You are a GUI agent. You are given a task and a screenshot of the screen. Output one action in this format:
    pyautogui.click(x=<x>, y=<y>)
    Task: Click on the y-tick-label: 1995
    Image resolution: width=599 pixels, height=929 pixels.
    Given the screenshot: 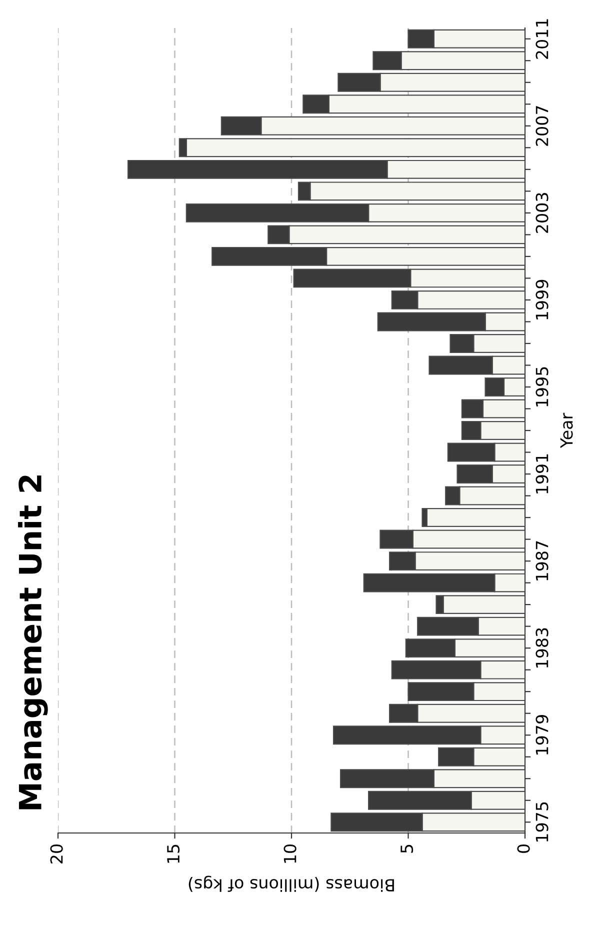 What is the action you would take?
    pyautogui.click(x=542, y=386)
    